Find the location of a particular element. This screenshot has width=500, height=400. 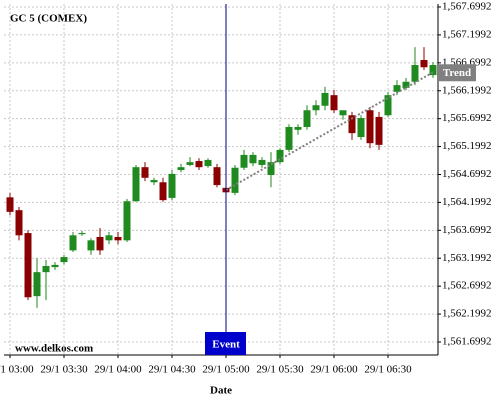

x-tick-label: 29/1 05:30 is located at coordinates (280, 370).